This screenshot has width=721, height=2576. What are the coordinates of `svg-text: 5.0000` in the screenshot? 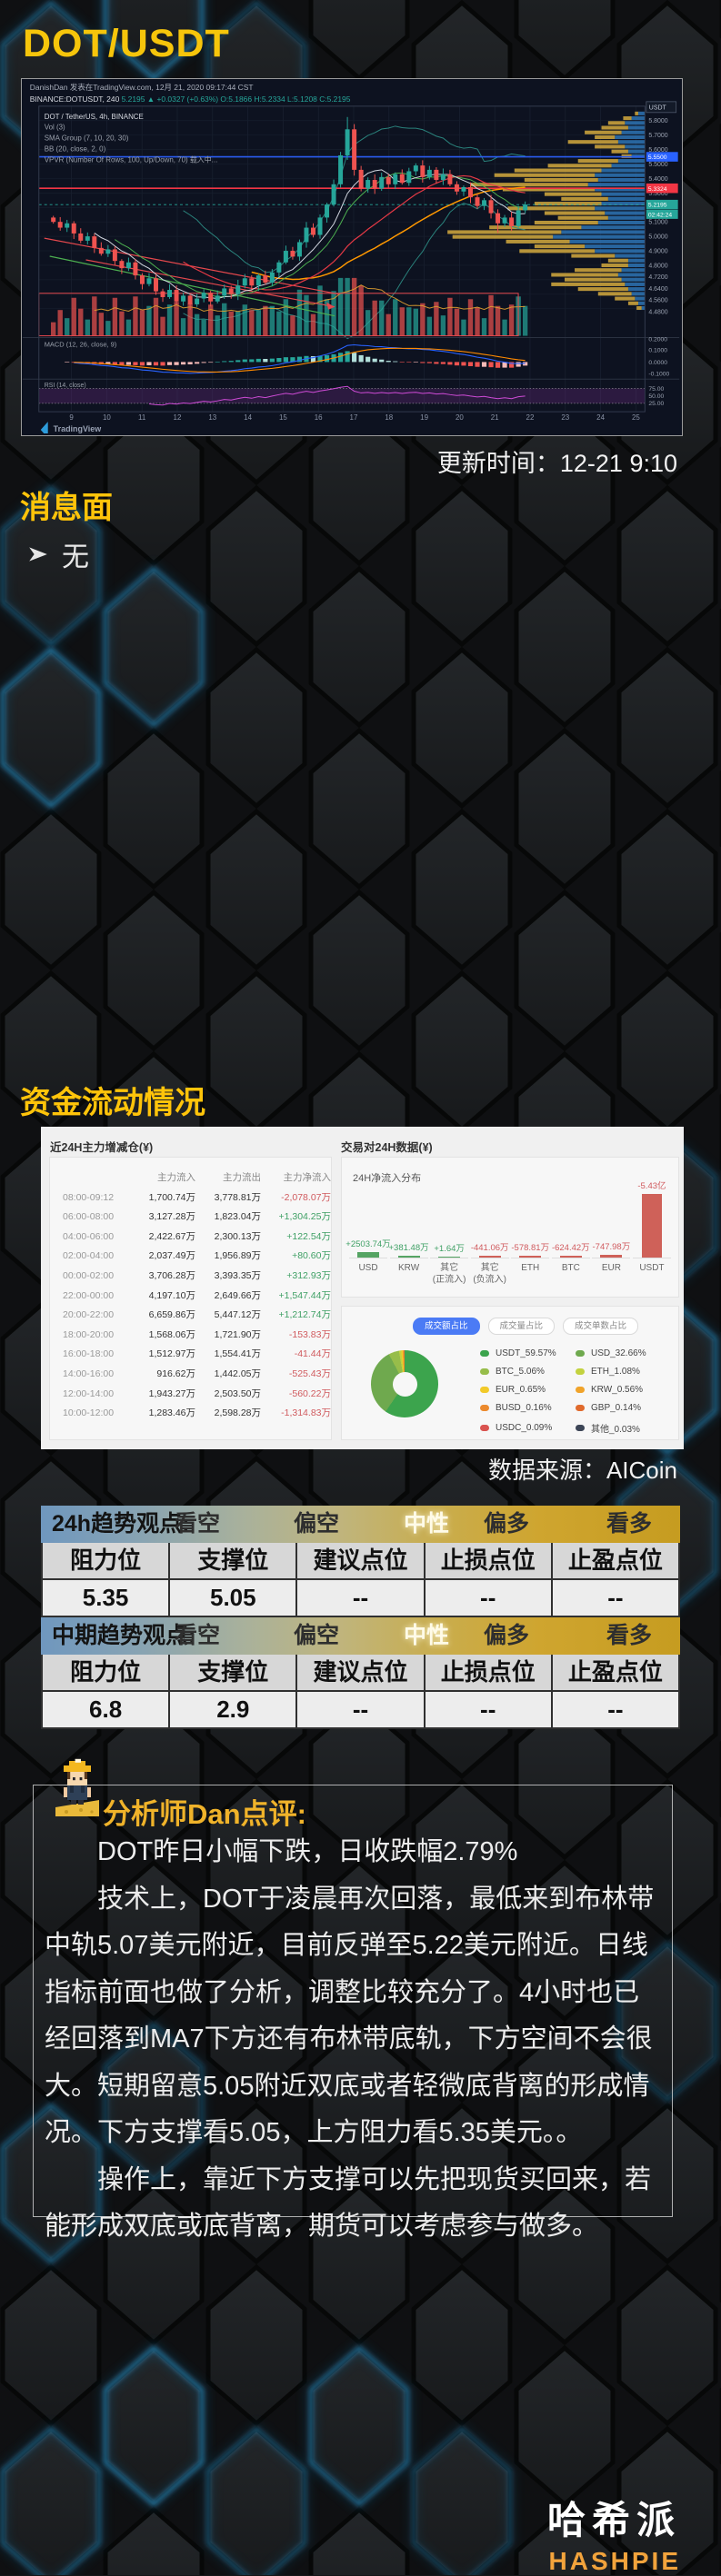 It's located at (657, 238).